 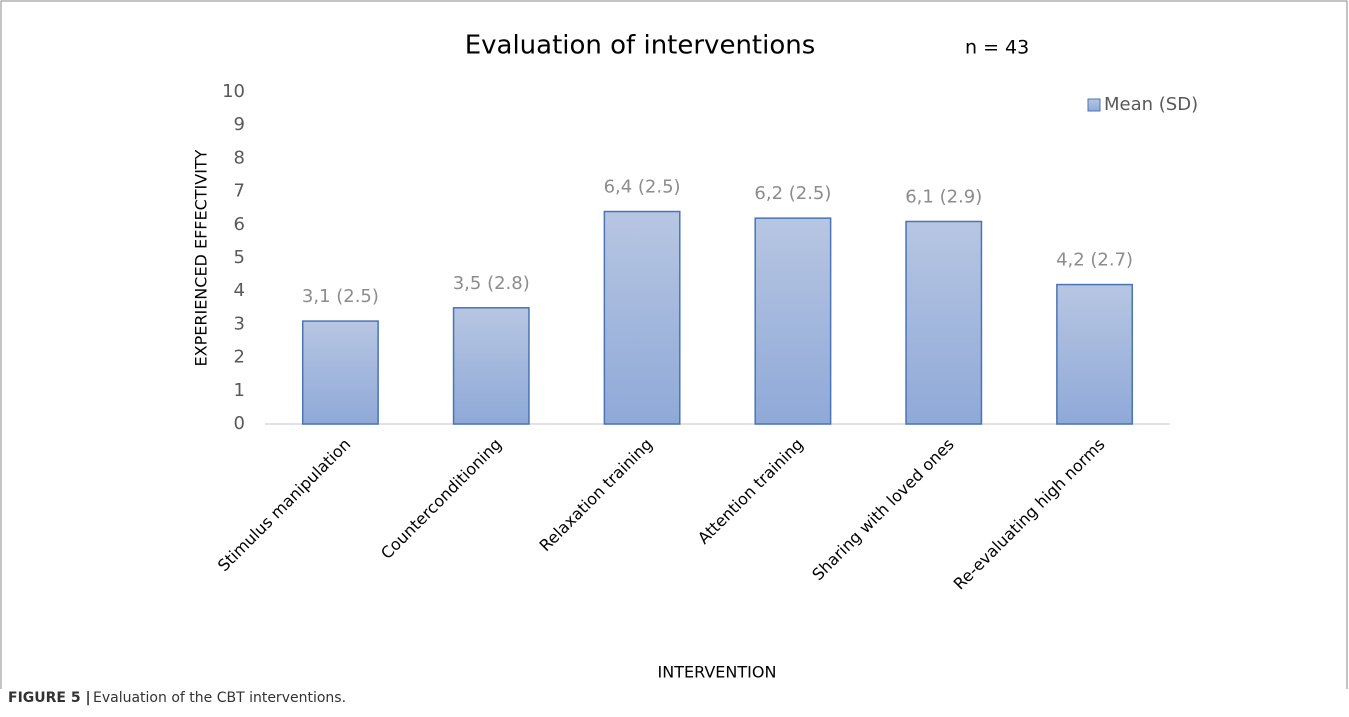 I want to click on x-tick-label: Counterconditioning, so click(x=441, y=499).